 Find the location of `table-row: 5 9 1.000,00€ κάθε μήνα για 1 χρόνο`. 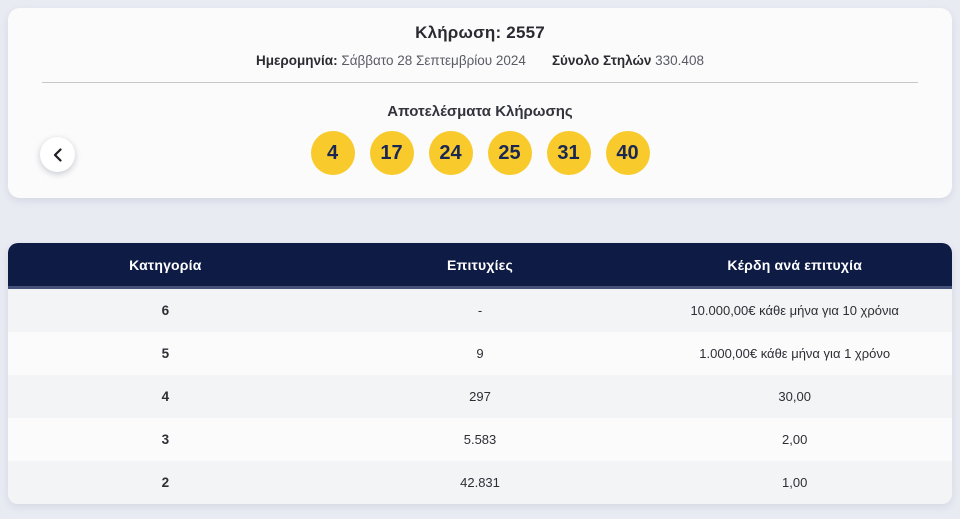

table-row: 5 9 1.000,00€ κάθε μήνα για 1 χρόνο is located at coordinates (480, 353).